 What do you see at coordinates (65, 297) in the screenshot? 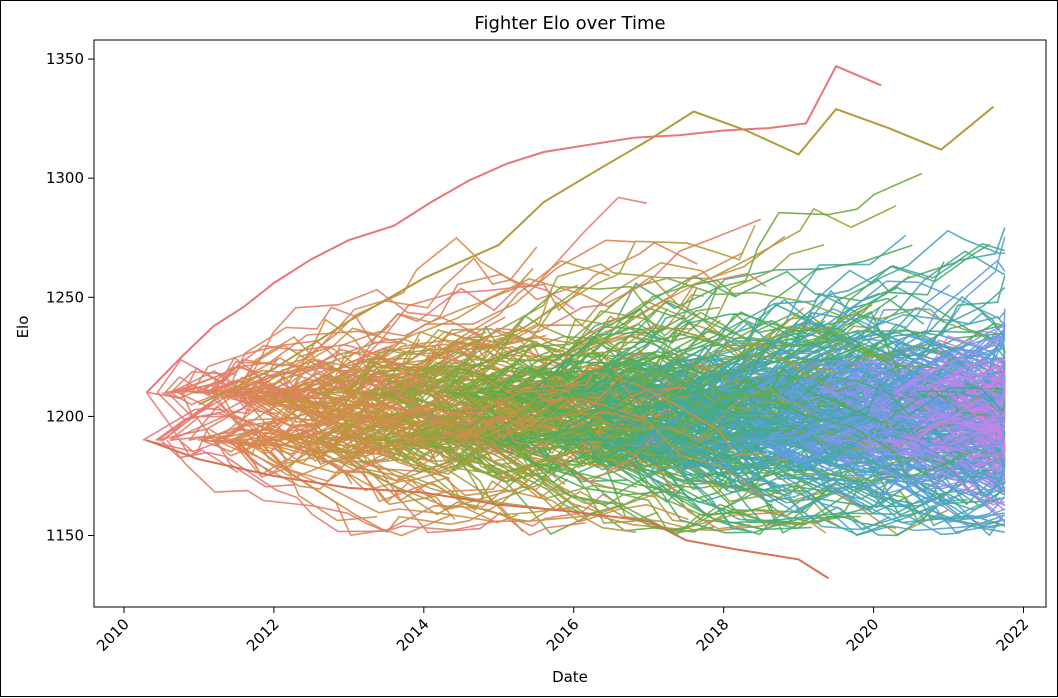
I see `y-tick-label: 1250` at bounding box center [65, 297].